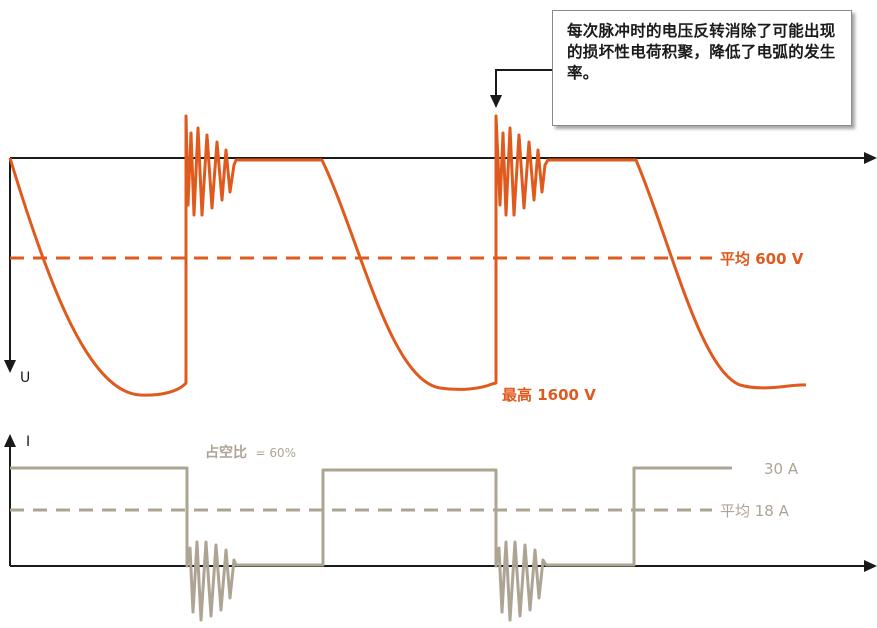 The height and width of the screenshot is (628, 877). What do you see at coordinates (28, 442) in the screenshot?
I see `current-axis-label: I` at bounding box center [28, 442].